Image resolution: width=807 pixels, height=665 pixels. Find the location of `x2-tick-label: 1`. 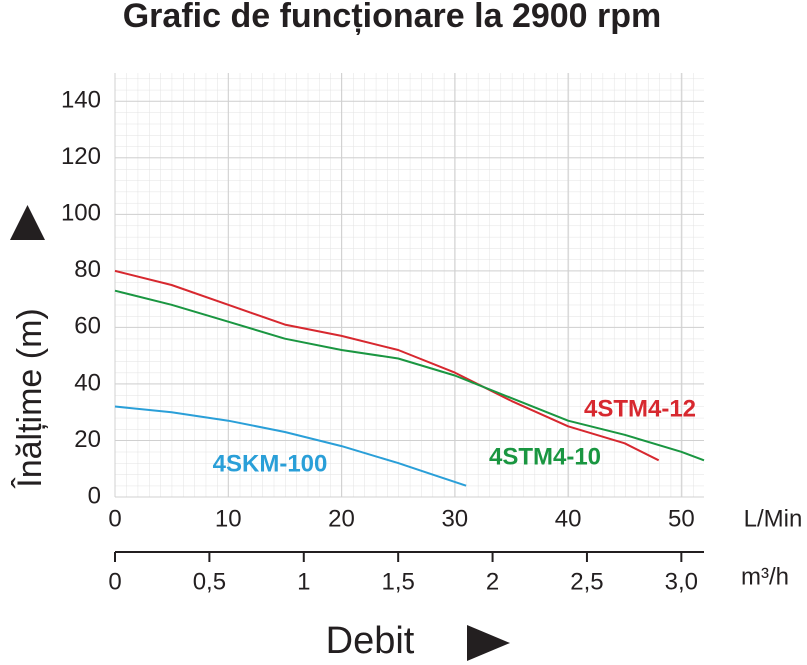

x2-tick-label: 1 is located at coordinates (303, 581).